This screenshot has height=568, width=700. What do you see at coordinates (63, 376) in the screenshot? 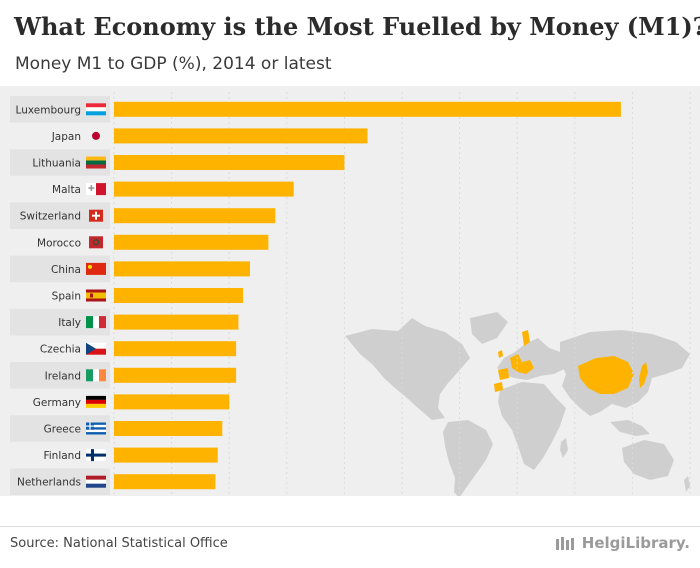
I see `category-label: Ireland` at bounding box center [63, 376].